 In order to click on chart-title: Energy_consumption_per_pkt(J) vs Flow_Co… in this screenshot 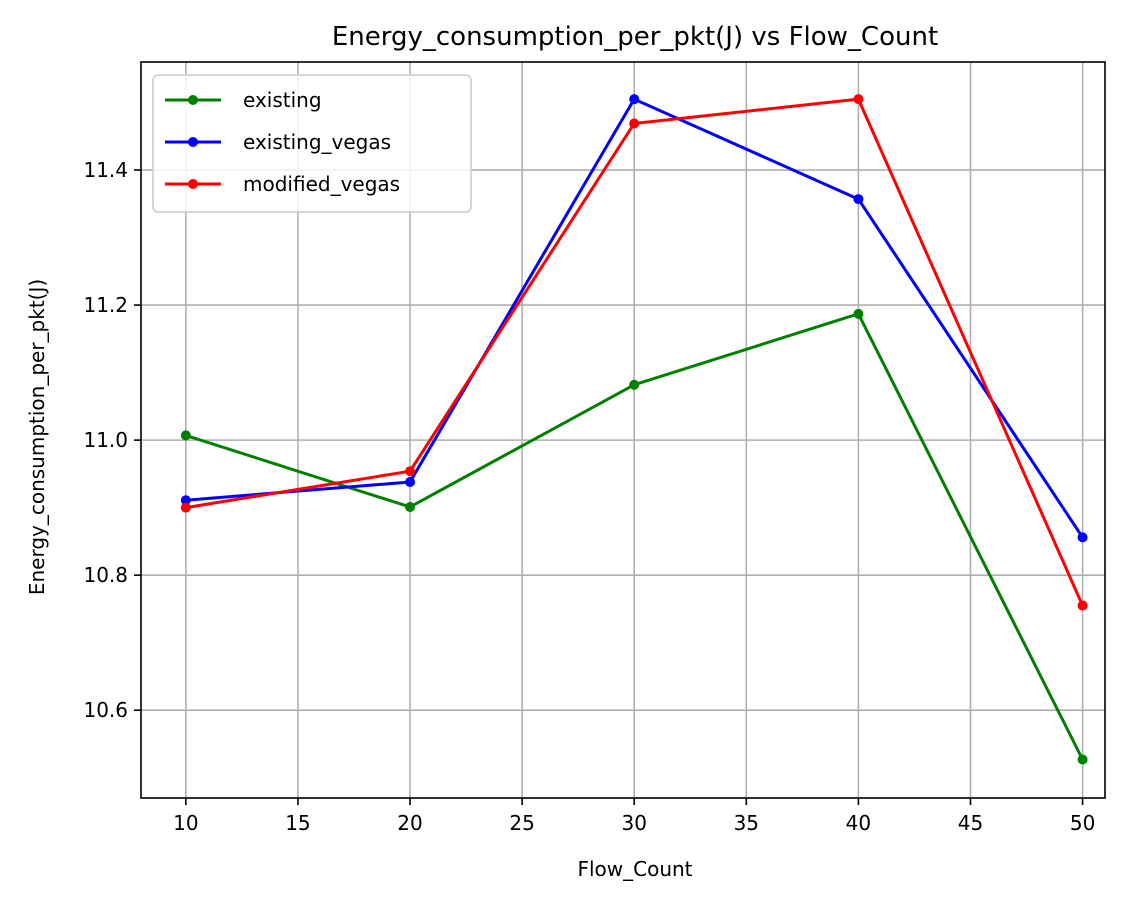, I will do `click(635, 37)`.